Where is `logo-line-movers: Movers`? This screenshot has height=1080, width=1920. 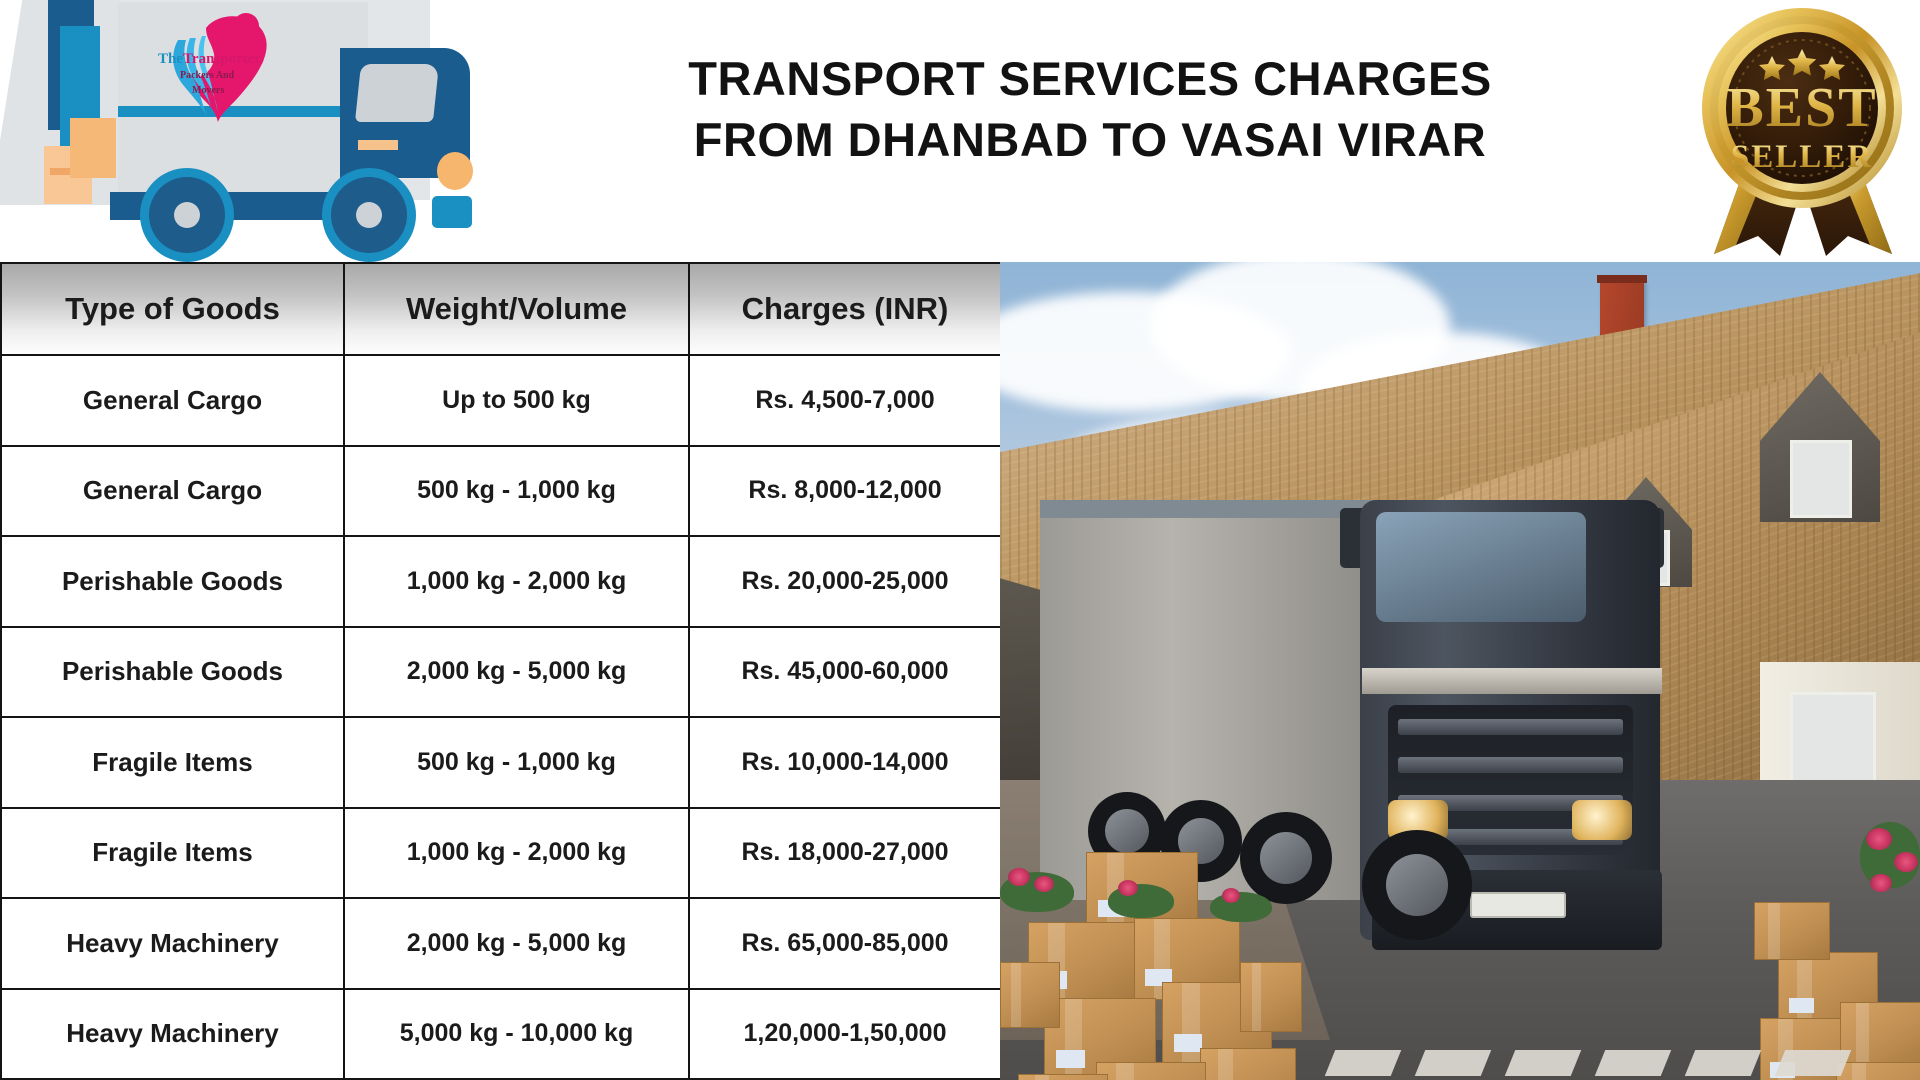
logo-line-movers: Movers is located at coordinates (208, 90).